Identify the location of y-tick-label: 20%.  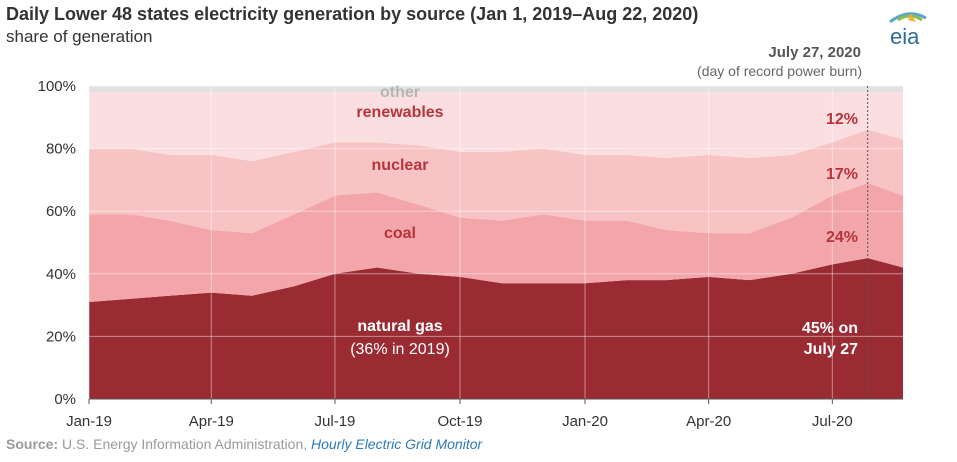
(61, 336).